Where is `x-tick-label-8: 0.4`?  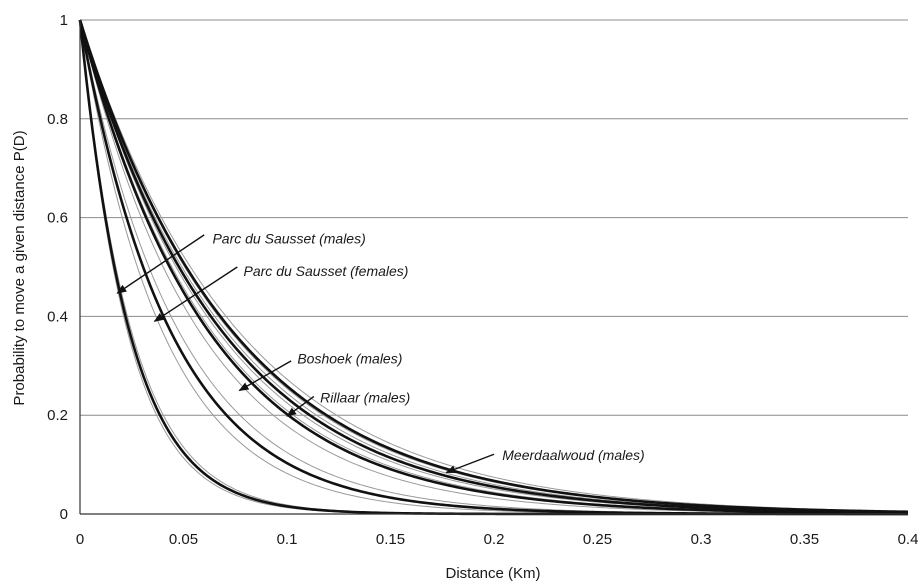 x-tick-label-8: 0.4 is located at coordinates (908, 539).